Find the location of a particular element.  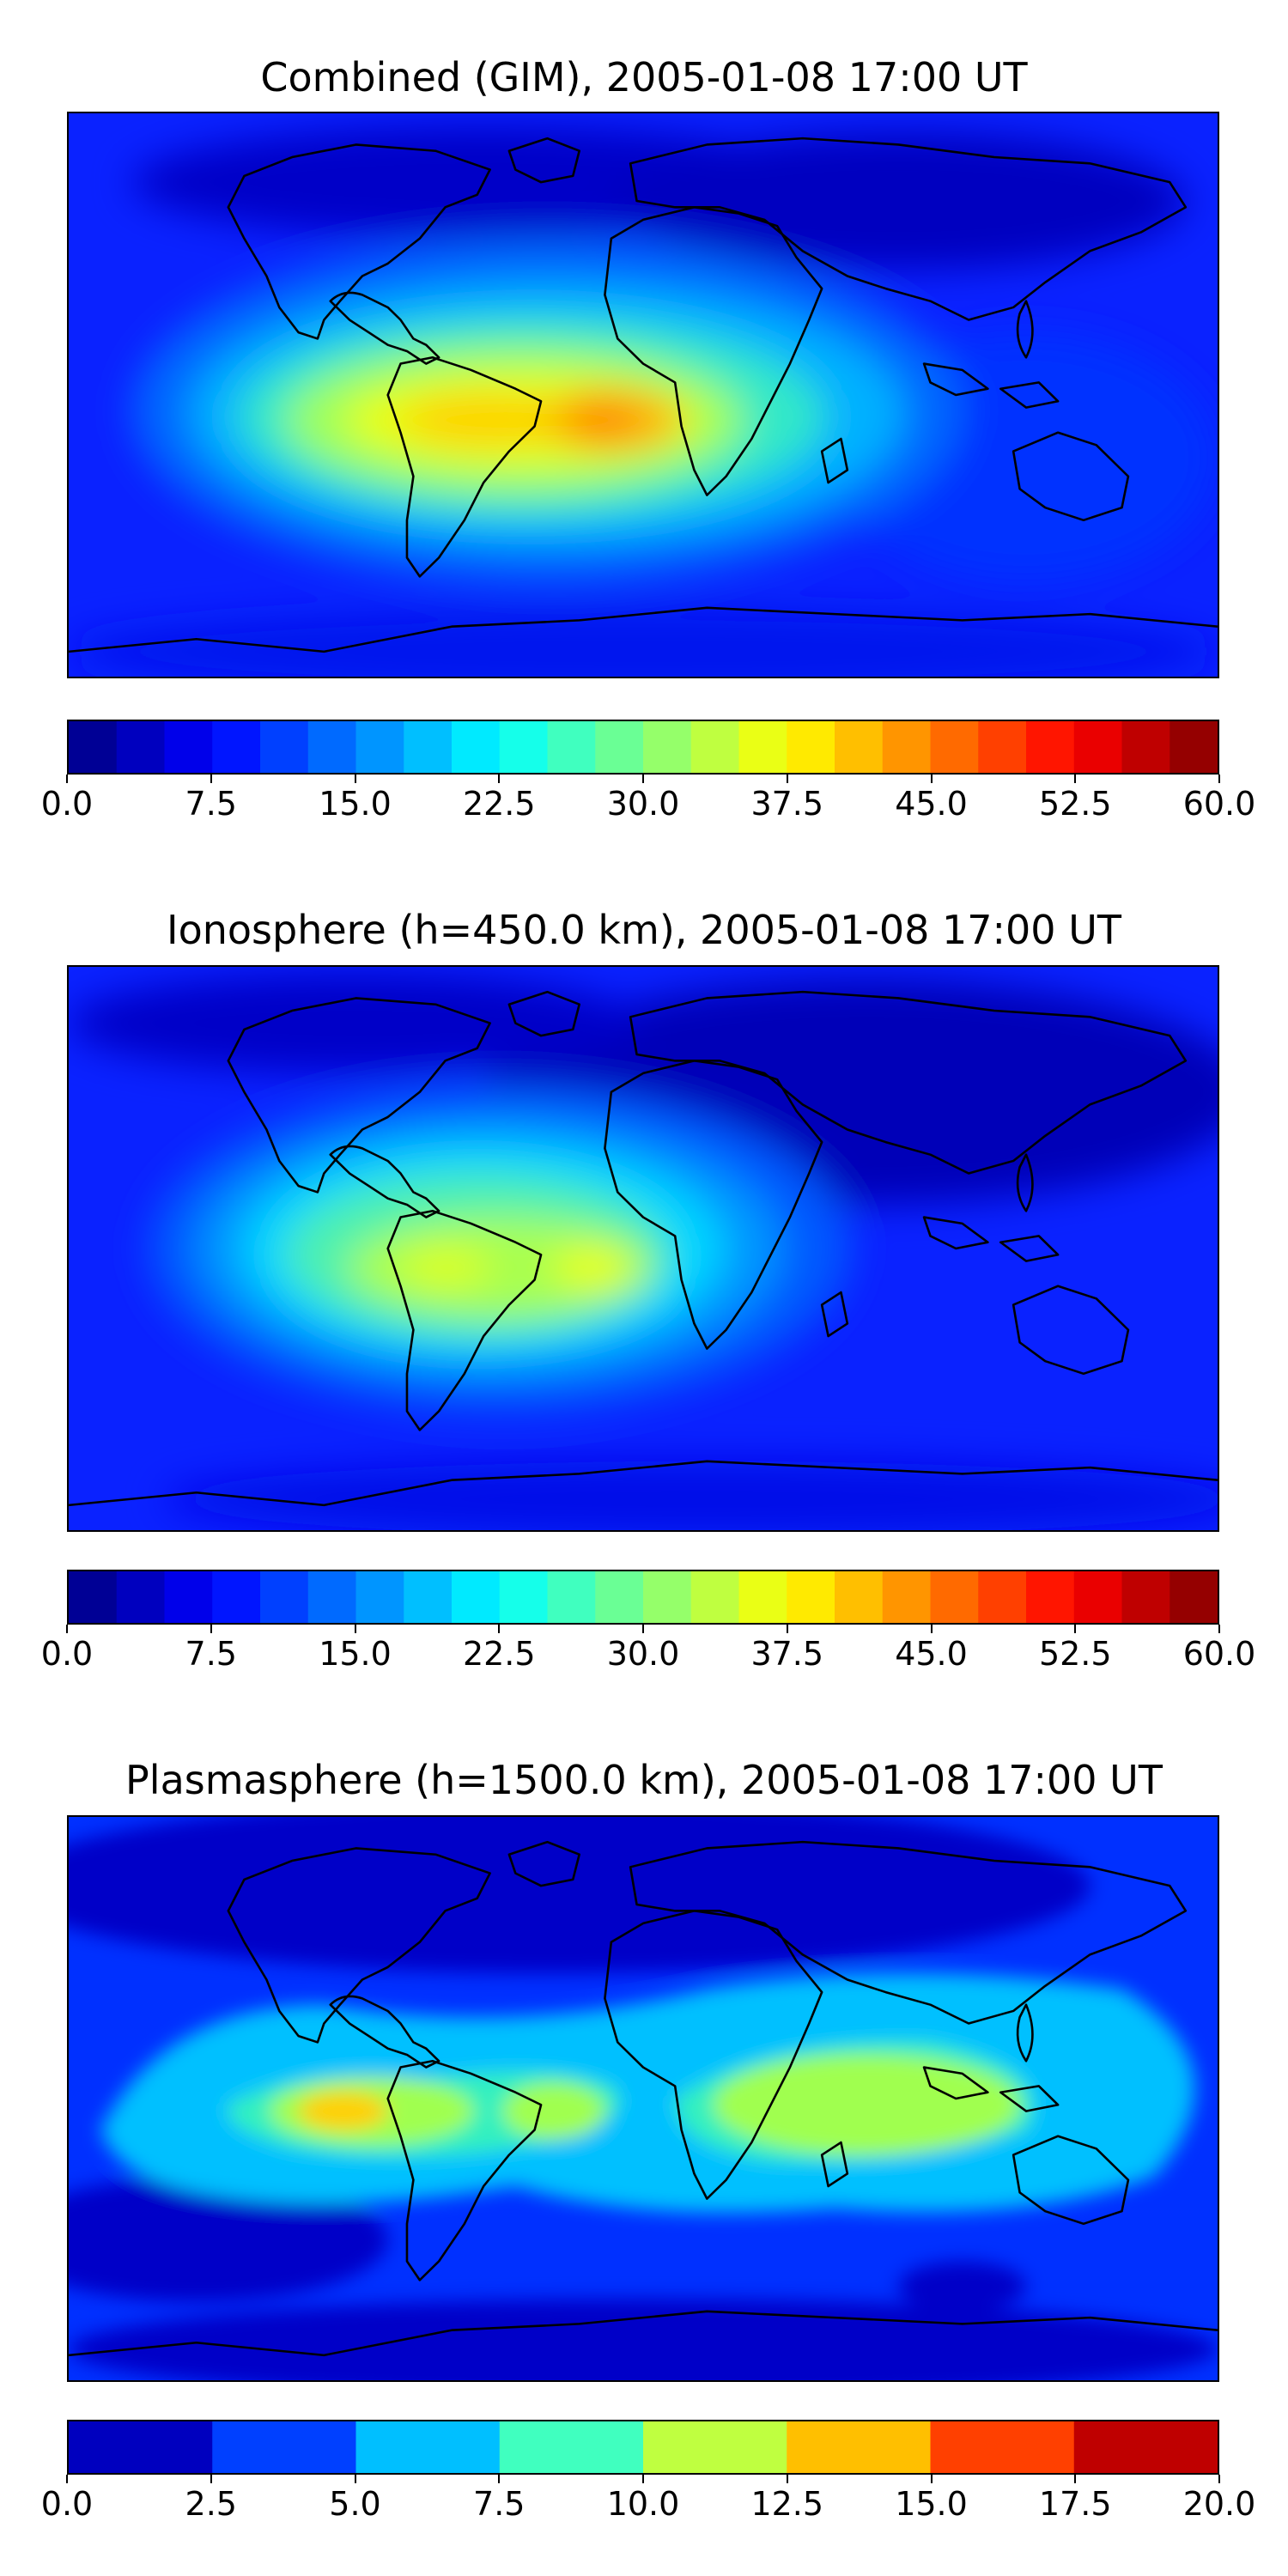

colorbar-tick-label: 17.5 is located at coordinates (1075, 2504).